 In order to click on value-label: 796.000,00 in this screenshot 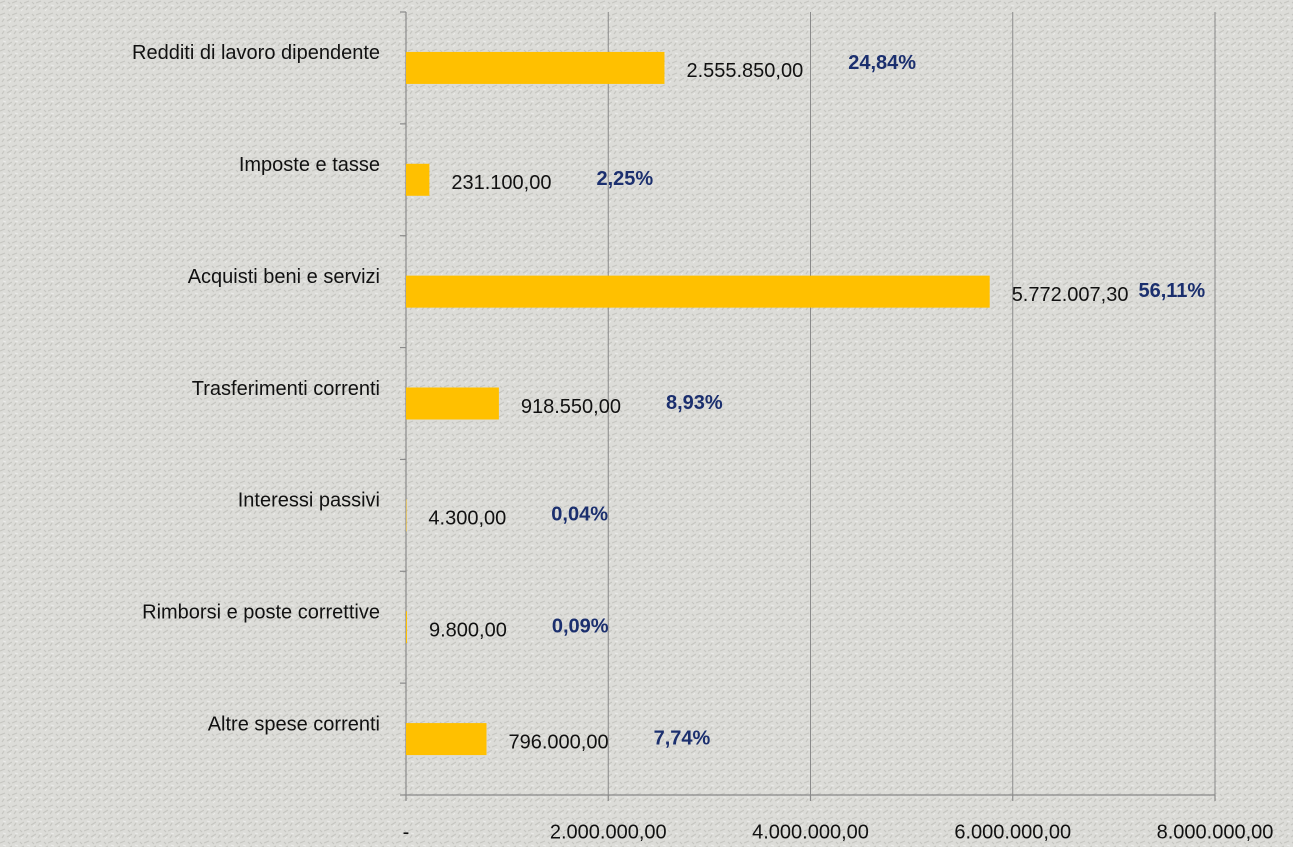, I will do `click(558, 742)`.